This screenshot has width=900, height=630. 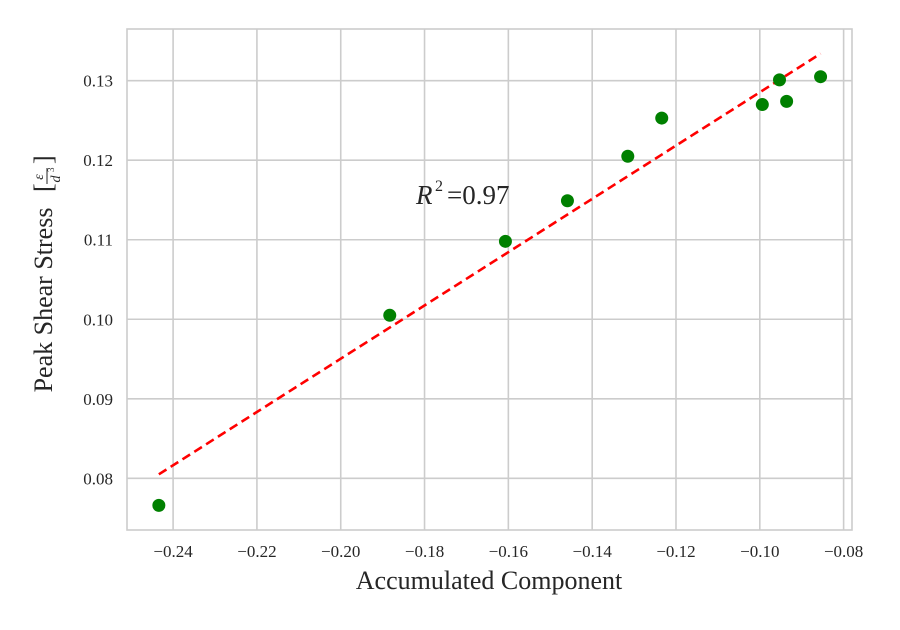 What do you see at coordinates (98, 478) in the screenshot?
I see `y-tick-label: 0.08` at bounding box center [98, 478].